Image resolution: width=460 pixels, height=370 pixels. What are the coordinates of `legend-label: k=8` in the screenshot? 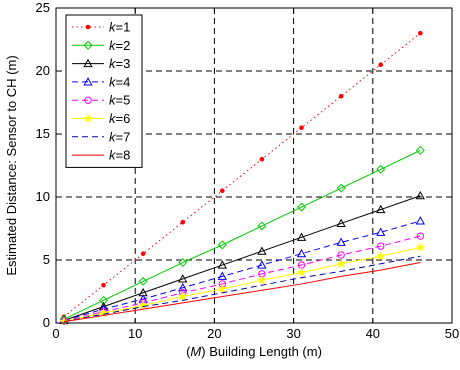 It's located at (119, 155).